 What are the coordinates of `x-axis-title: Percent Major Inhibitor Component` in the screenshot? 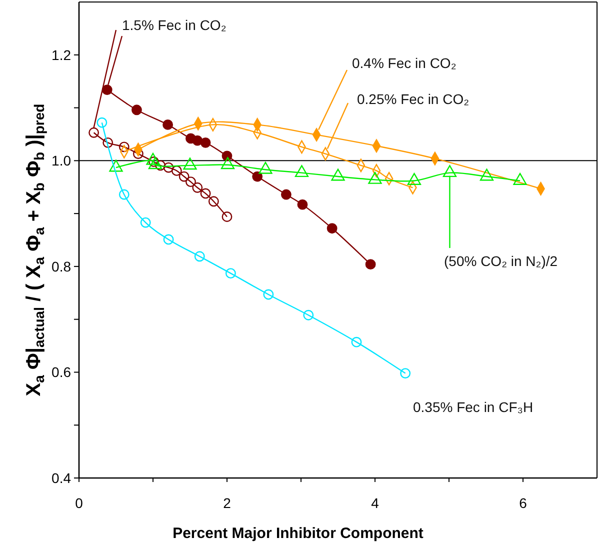 It's located at (298, 533).